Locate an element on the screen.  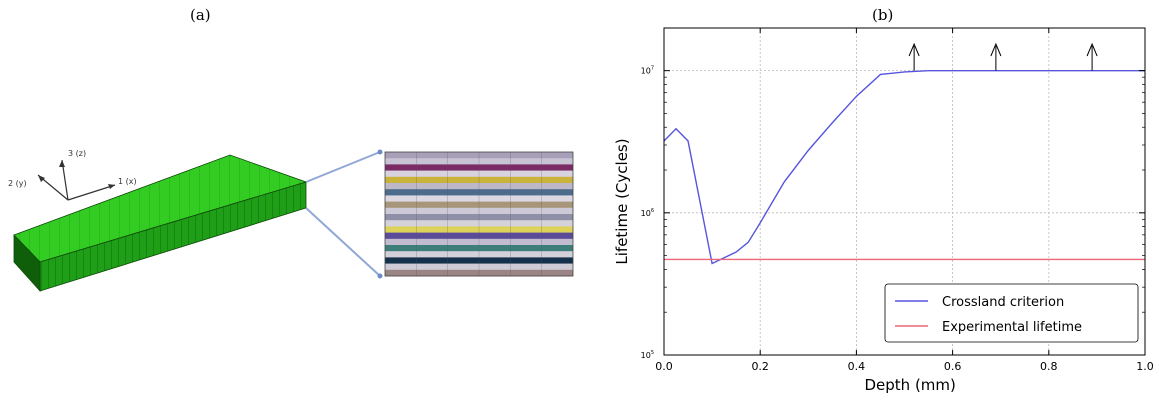
legend-label: Crossland criterion is located at coordinates (1003, 302).